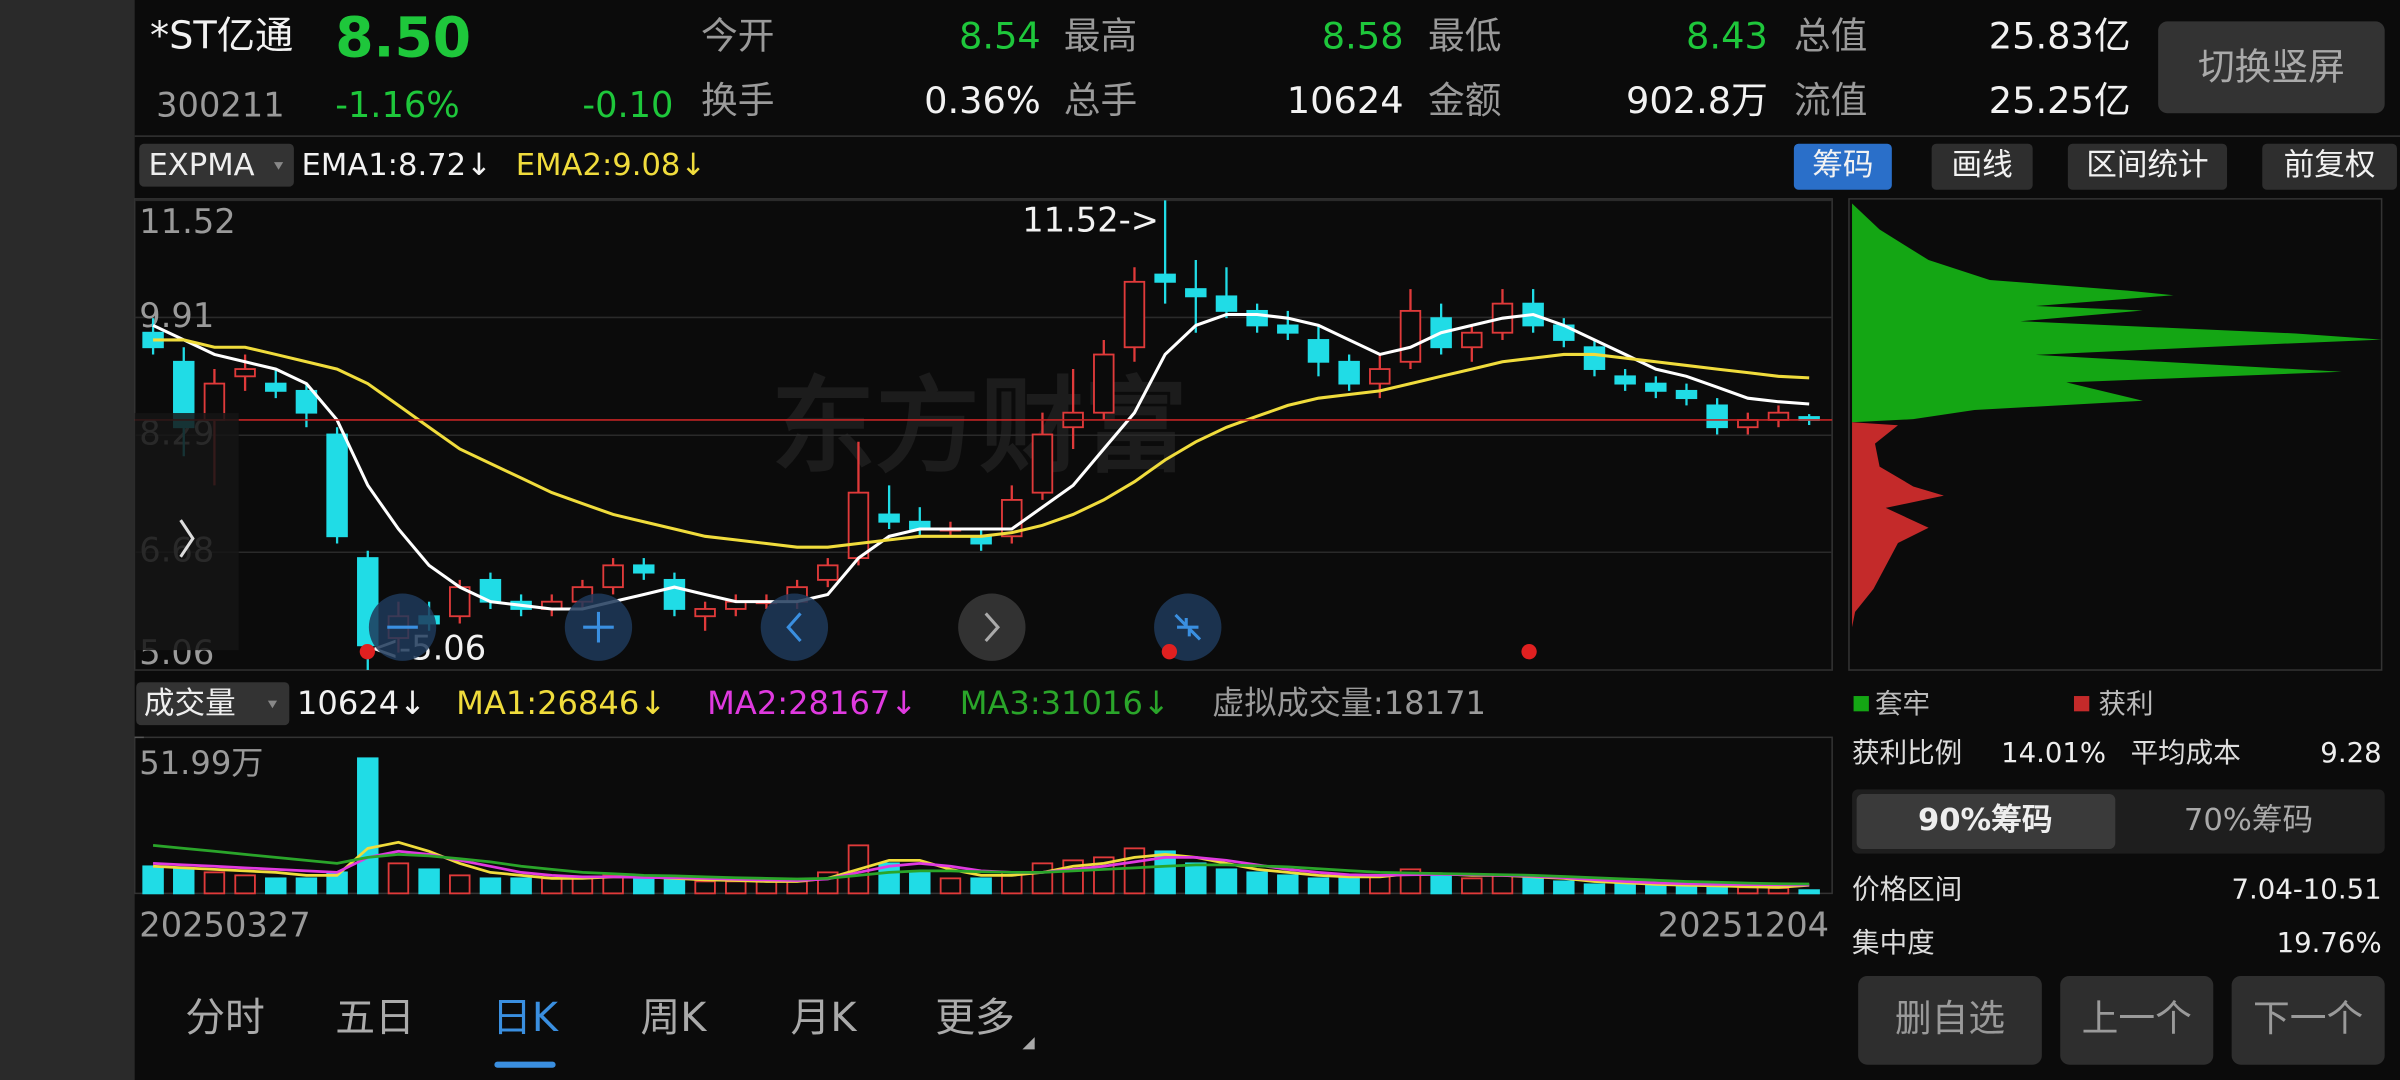  I want to click on ema2-label: EMA2:9.08↓, so click(611, 165).